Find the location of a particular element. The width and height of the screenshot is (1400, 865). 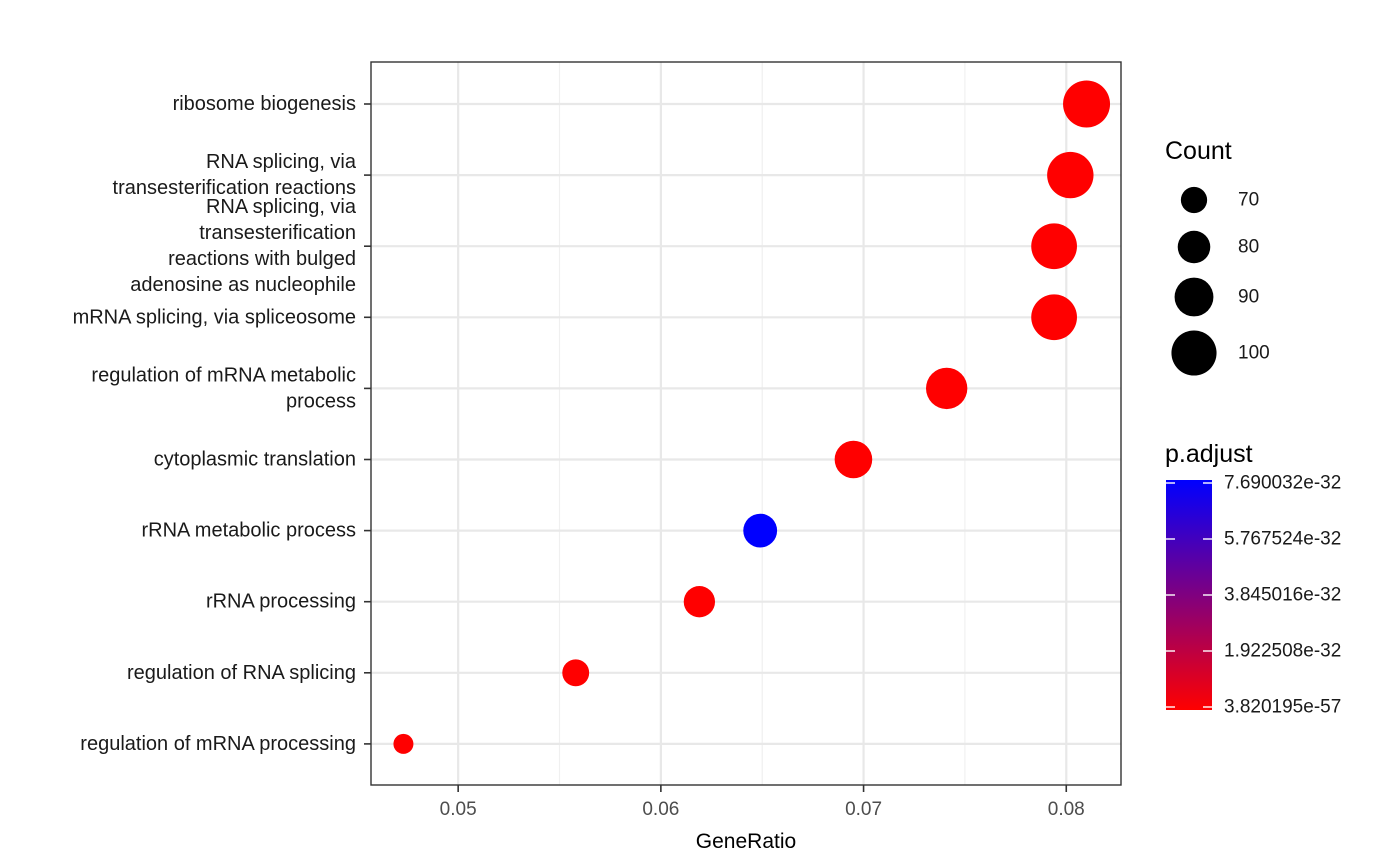

category-label: mRNA splicing, via spliceosome is located at coordinates (214, 317).